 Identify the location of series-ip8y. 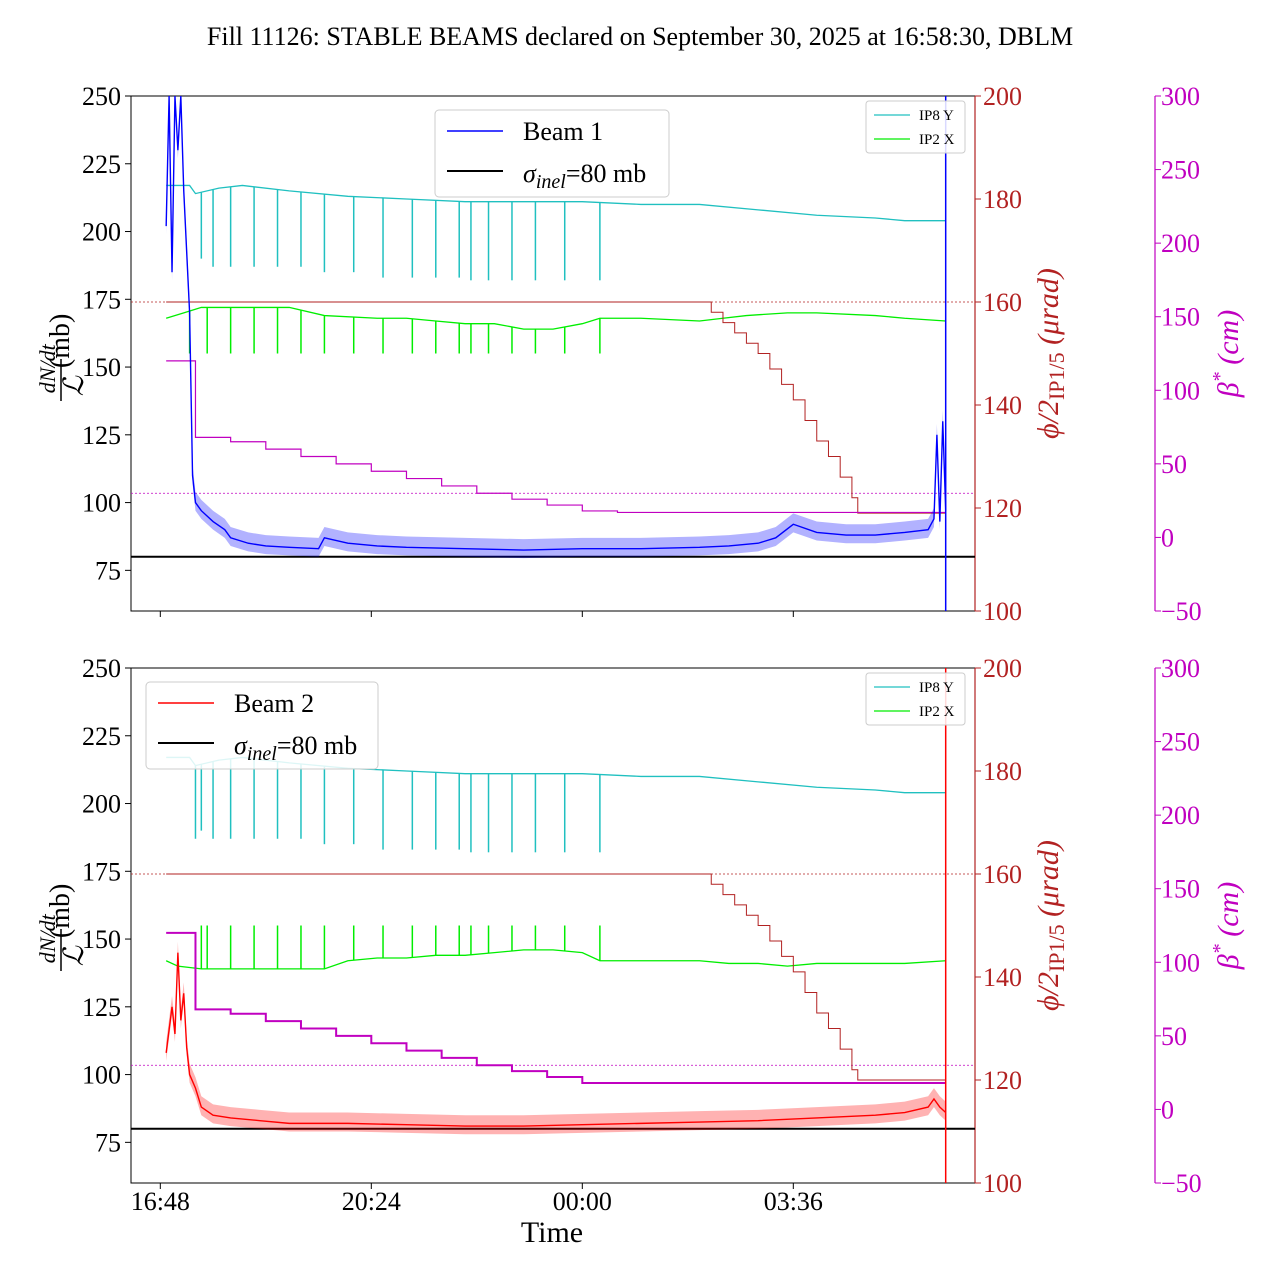
(556, 203).